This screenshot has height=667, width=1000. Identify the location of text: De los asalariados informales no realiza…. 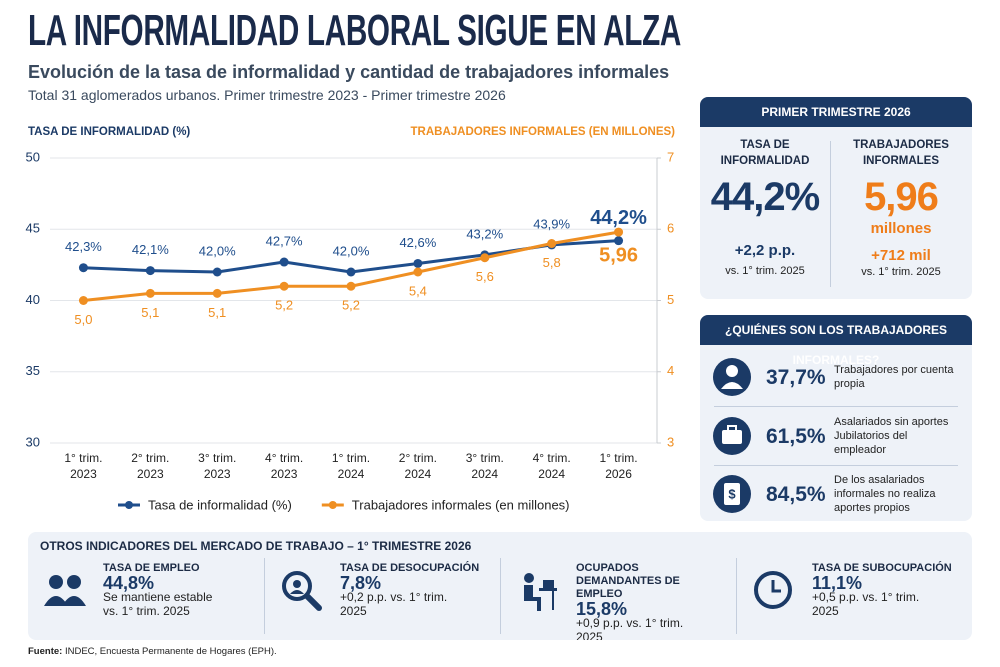
(885, 494).